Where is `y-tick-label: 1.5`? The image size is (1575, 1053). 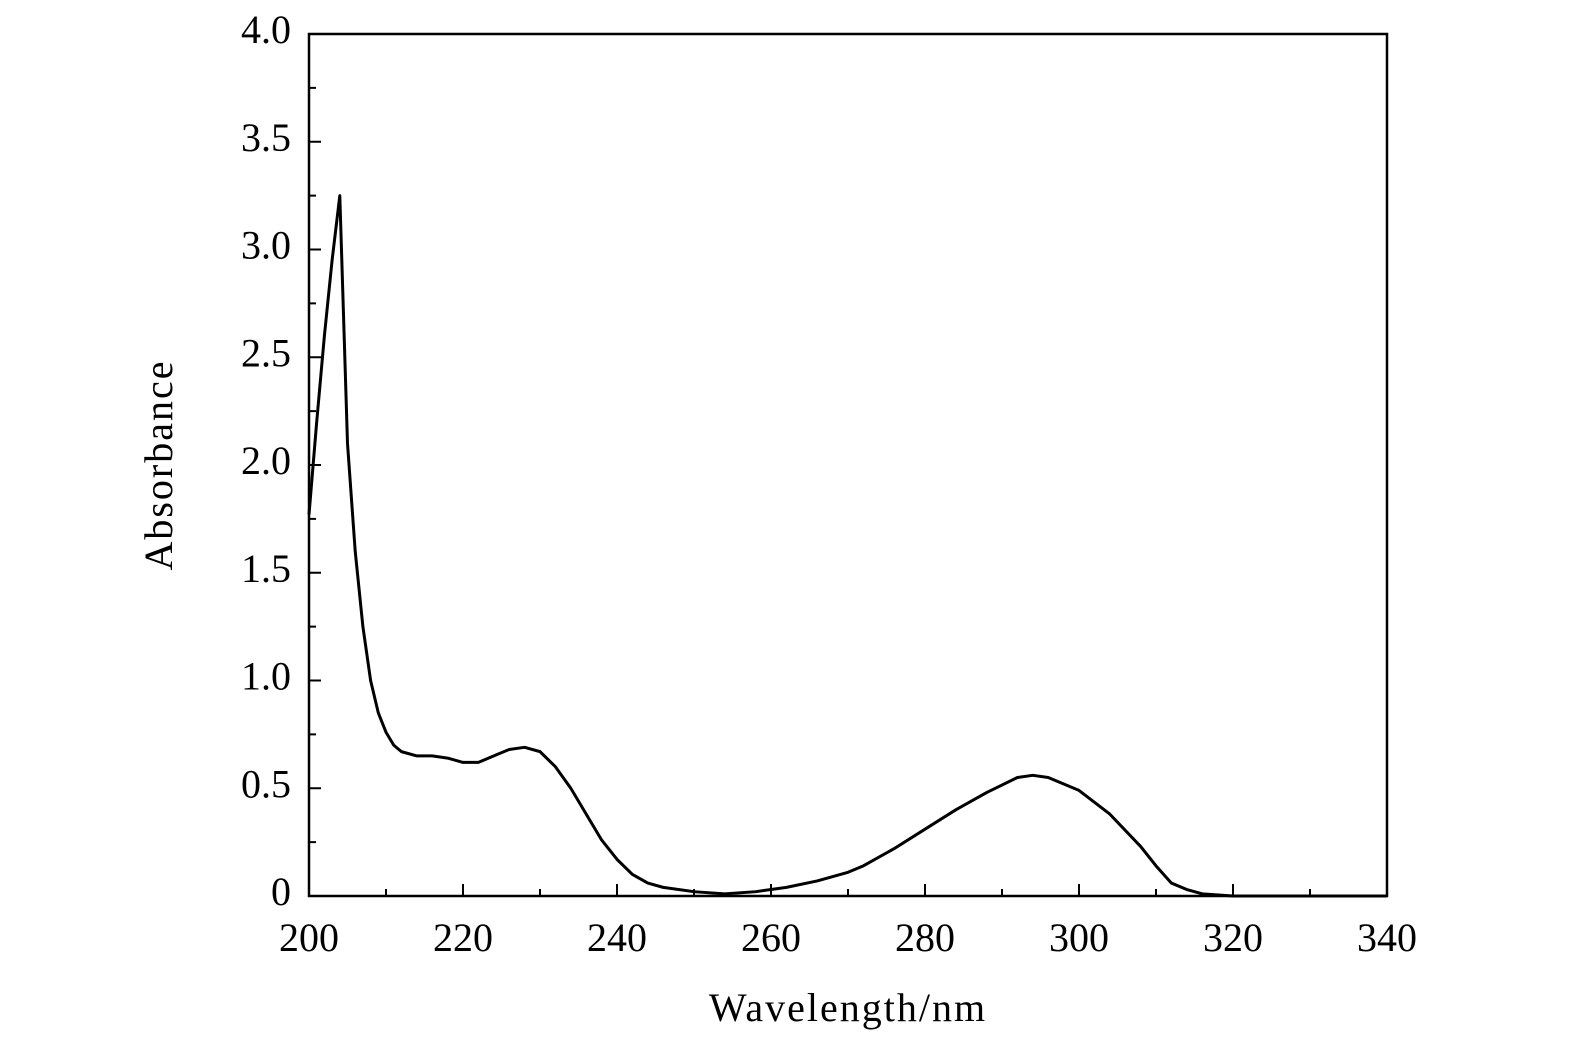 y-tick-label: 1.5 is located at coordinates (266, 568).